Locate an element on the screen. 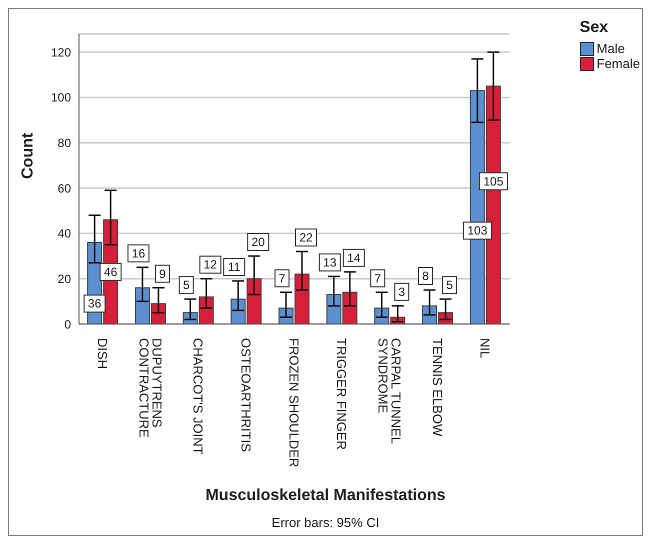 Image resolution: width=651 pixels, height=544 pixels. legend-title: Sex is located at coordinates (595, 28).